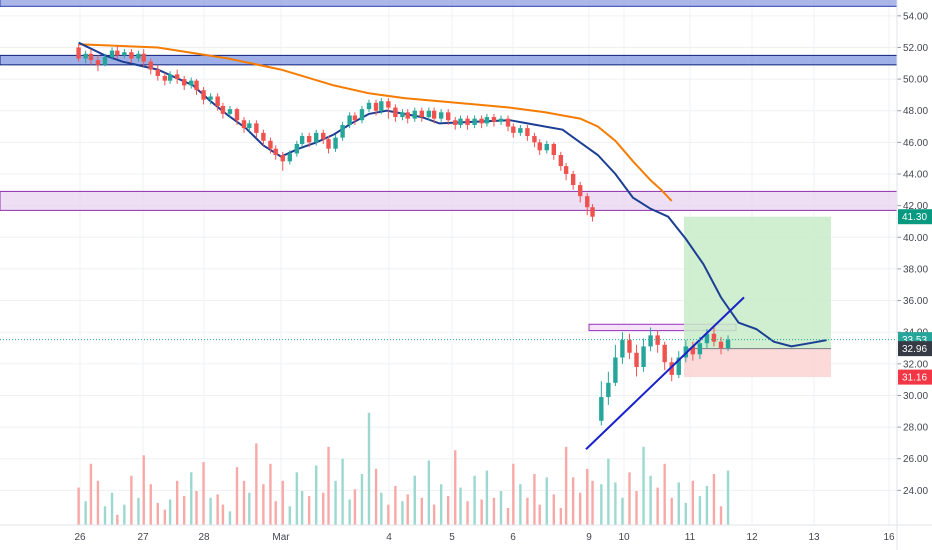 The width and height of the screenshot is (932, 550). What do you see at coordinates (513, 537) in the screenshot?
I see `x-tick-label: 6` at bounding box center [513, 537].